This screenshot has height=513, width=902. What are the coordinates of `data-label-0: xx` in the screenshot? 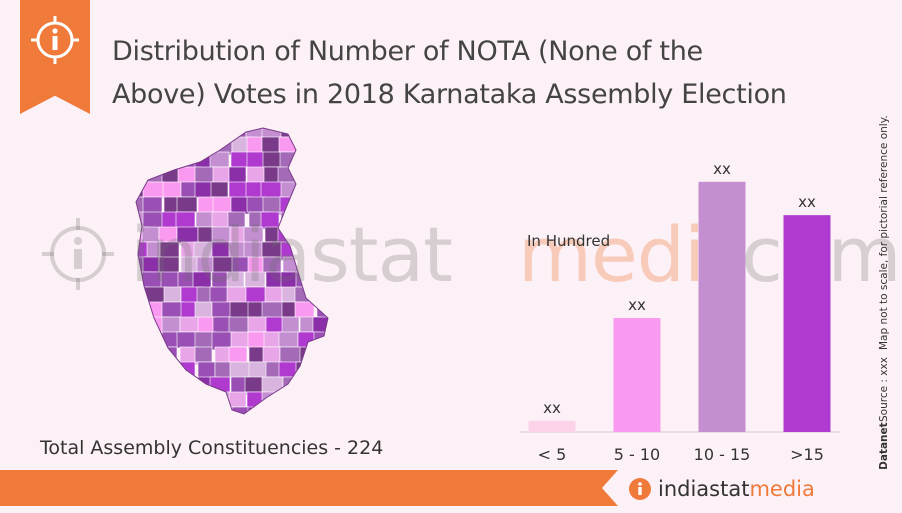 It's located at (552, 408).